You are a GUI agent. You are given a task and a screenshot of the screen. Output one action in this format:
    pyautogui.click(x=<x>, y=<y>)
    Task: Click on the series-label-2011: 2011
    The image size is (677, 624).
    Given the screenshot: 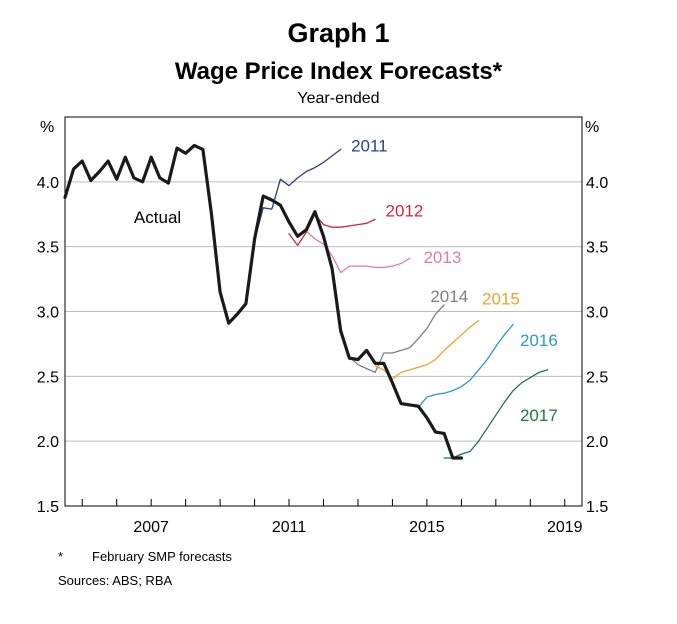 What is the action you would take?
    pyautogui.click(x=369, y=146)
    